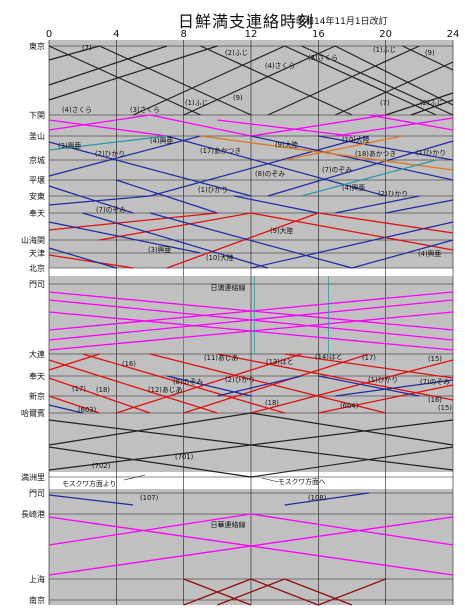 The image size is (465, 610). I want to click on train-label: (107), so click(149, 498).